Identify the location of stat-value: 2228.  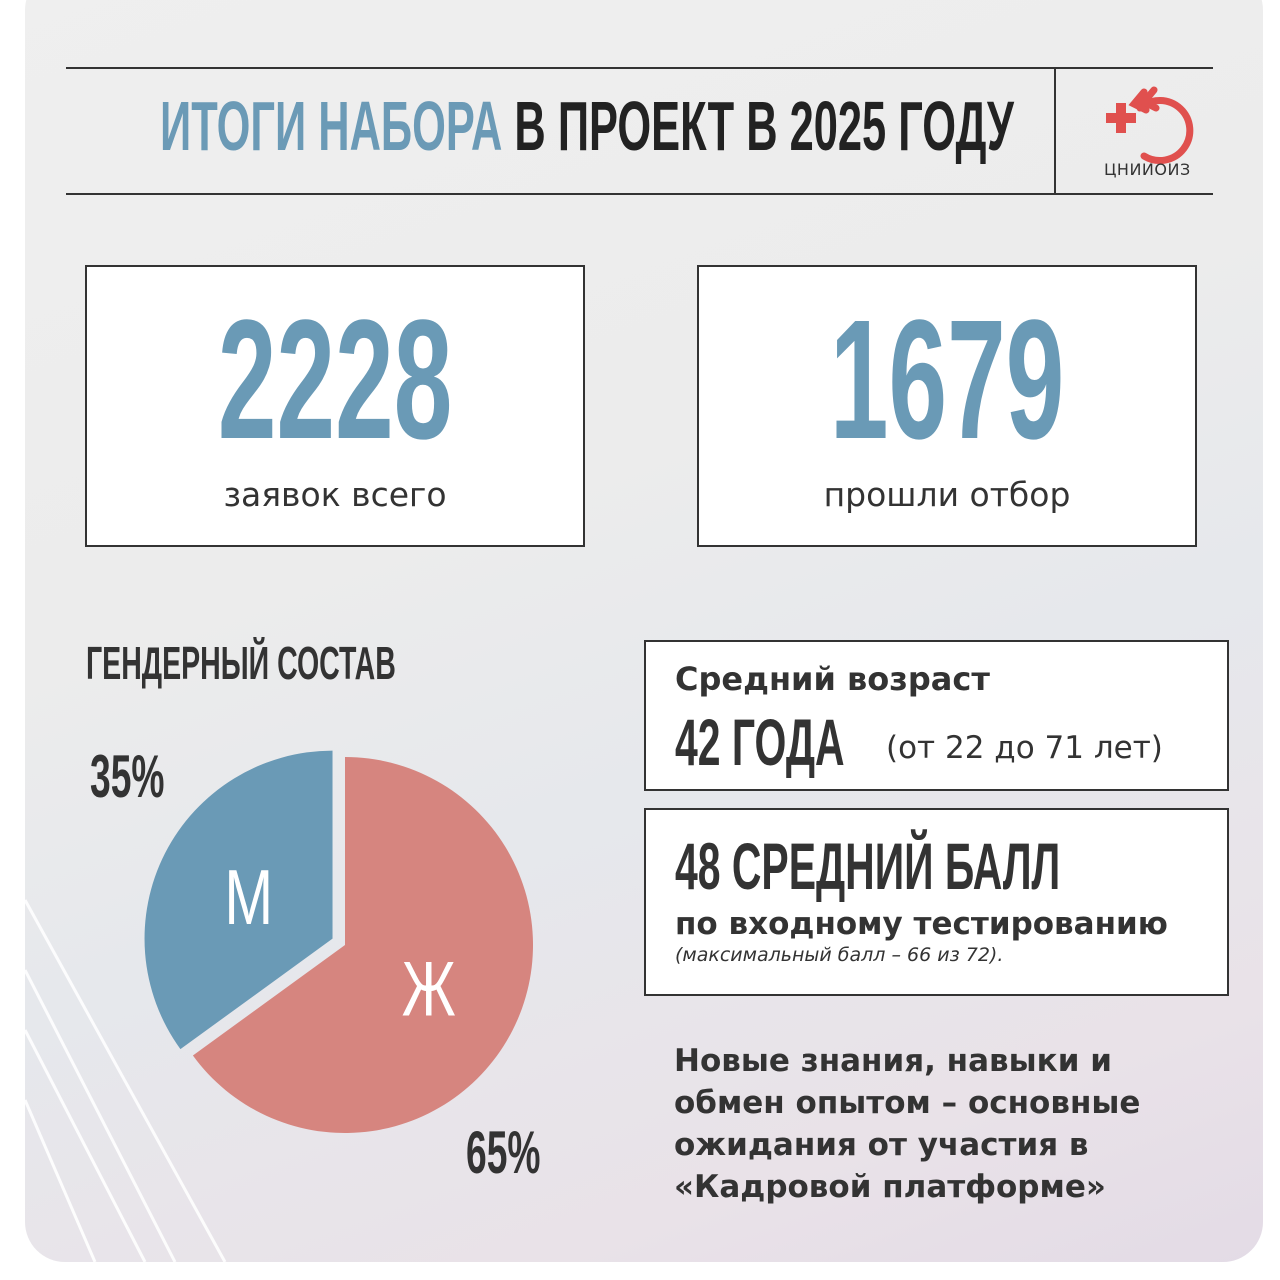
(335, 380).